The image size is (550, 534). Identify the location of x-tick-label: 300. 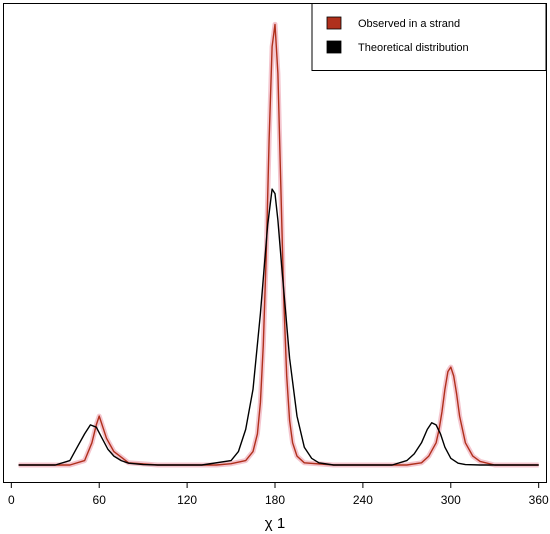
(451, 500).